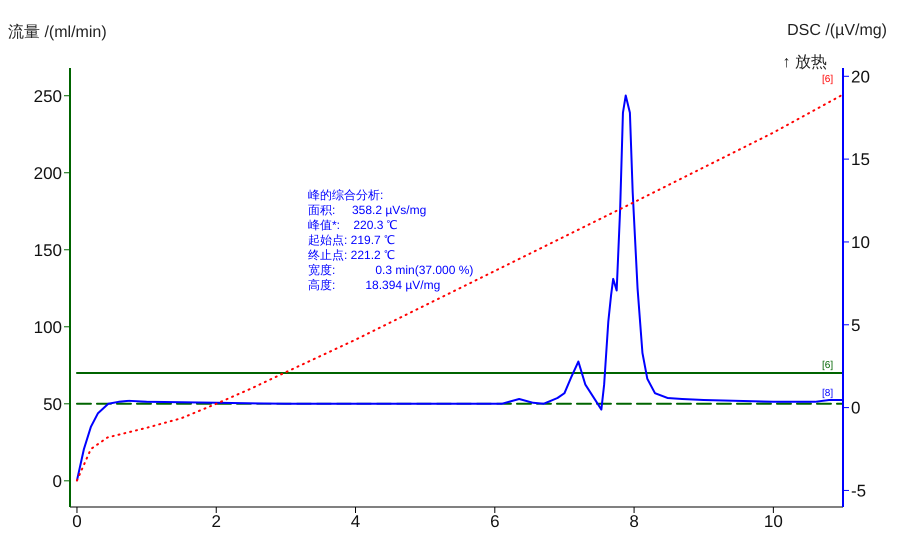 The height and width of the screenshot is (547, 897). What do you see at coordinates (216, 522) in the screenshot?
I see `x-tick-label: 2` at bounding box center [216, 522].